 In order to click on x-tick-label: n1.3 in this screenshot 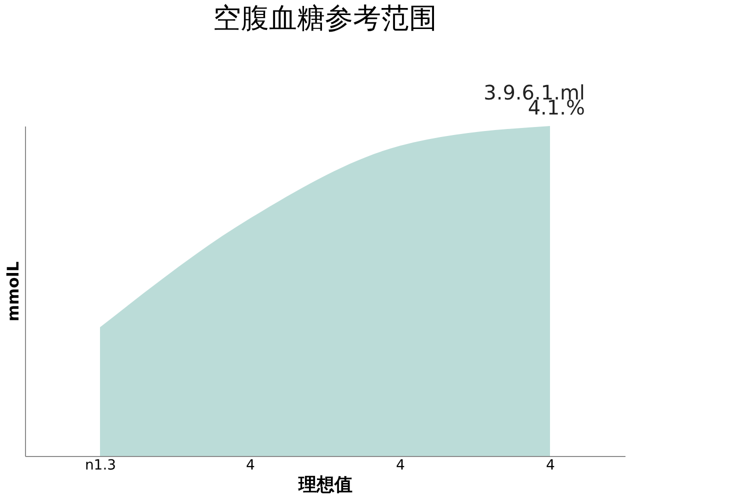, I will do `click(100, 466)`.